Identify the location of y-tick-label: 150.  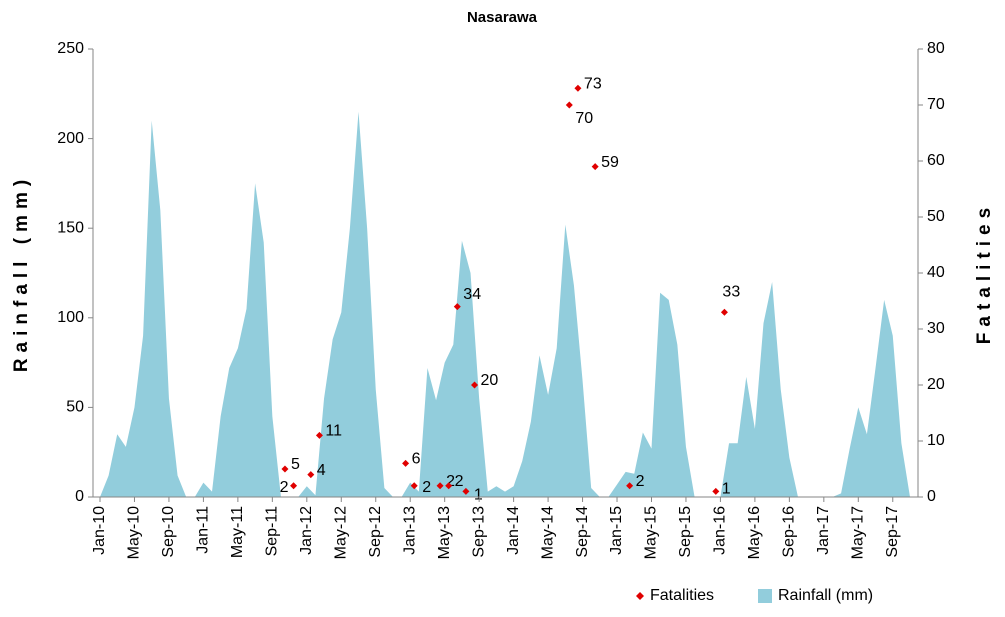
(70, 227).